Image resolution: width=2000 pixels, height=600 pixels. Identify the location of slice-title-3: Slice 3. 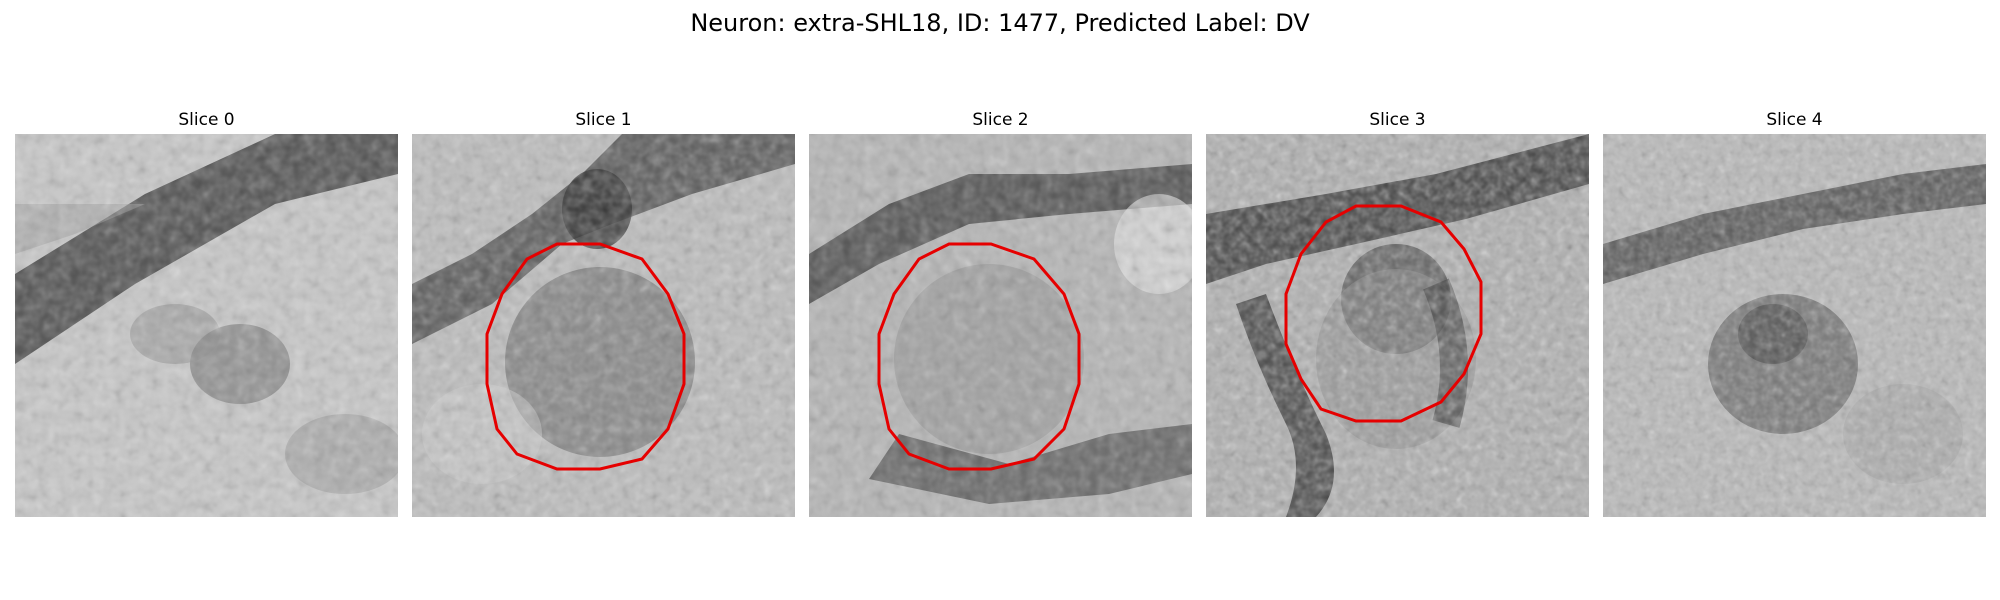
(1397, 120).